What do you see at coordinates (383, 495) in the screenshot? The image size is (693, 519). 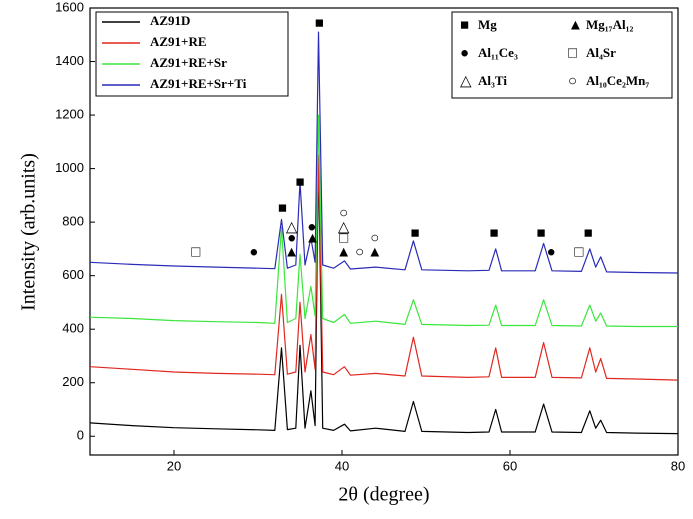 I see `x-axis-label: 2θ (degree)` at bounding box center [383, 495].